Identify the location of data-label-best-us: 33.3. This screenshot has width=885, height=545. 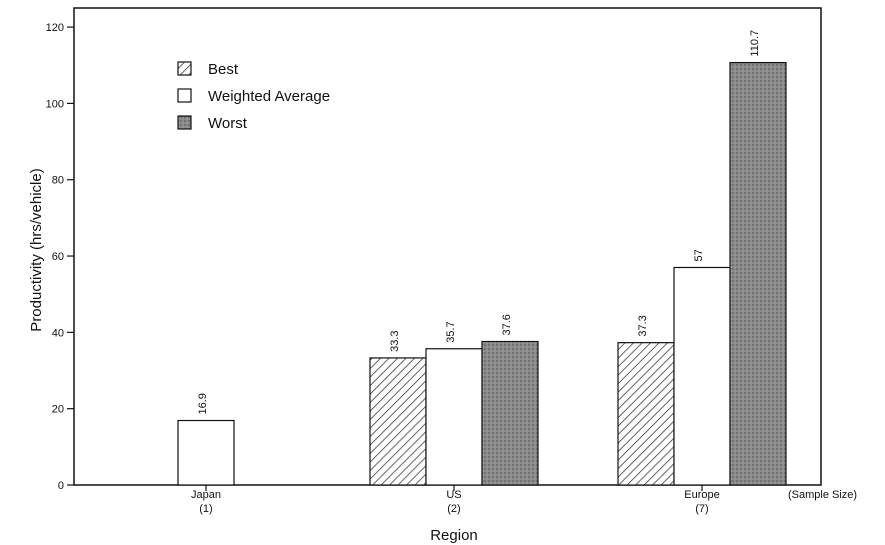
(395, 341).